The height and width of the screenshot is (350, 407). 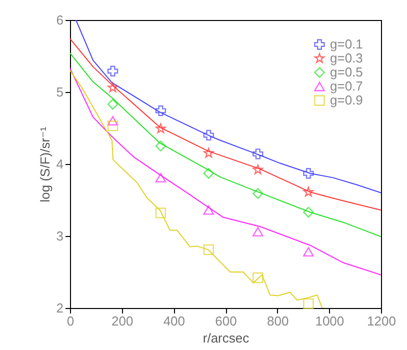 I want to click on x-tick-label: 400, so click(x=174, y=321).